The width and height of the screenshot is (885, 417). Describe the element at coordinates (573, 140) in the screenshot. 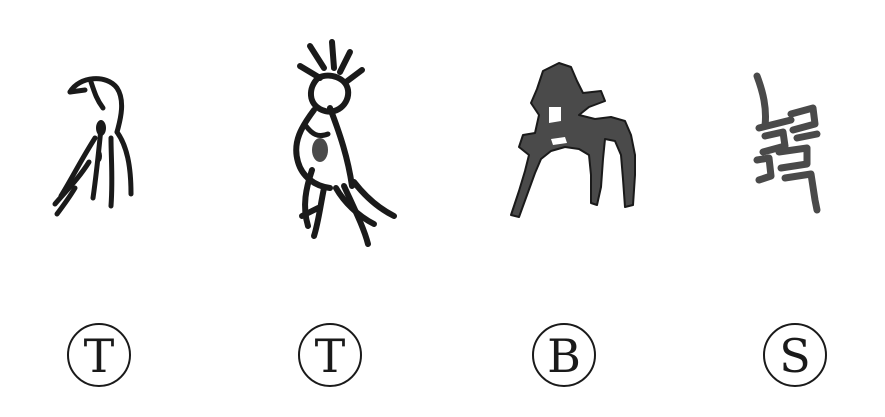

I see `figure-glyph` at that location.